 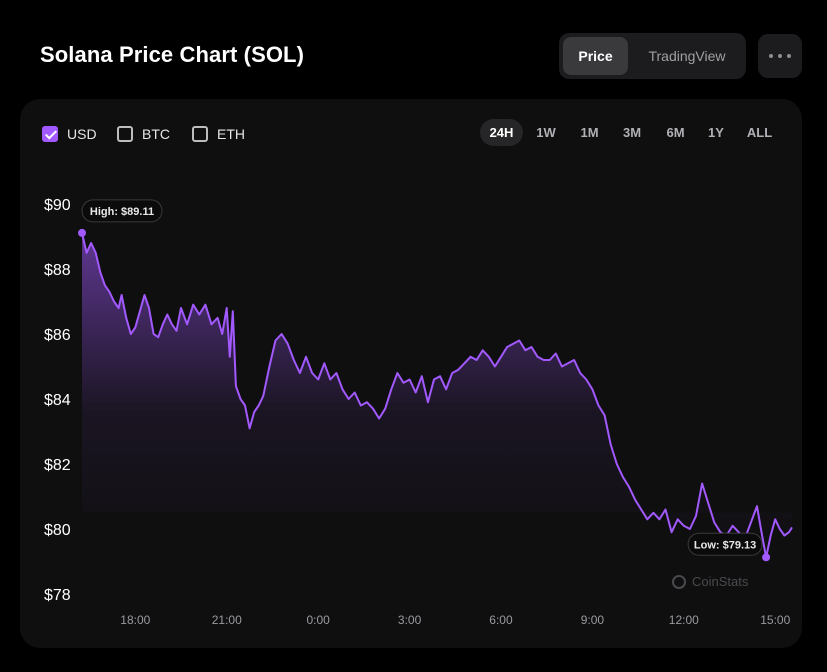 I want to click on y-tick-label: $90, so click(x=57, y=205).